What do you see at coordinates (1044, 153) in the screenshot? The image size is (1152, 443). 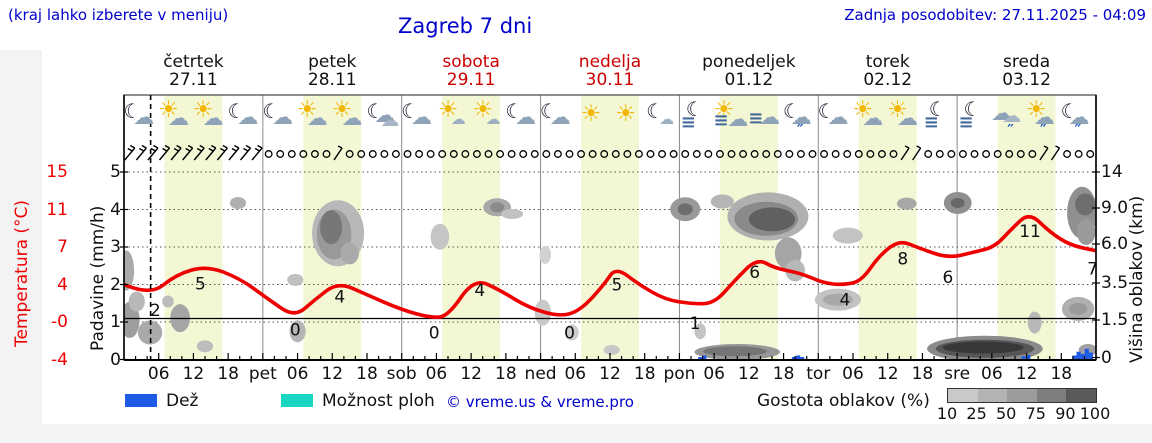 I see `wind-slash-icon` at bounding box center [1044, 153].